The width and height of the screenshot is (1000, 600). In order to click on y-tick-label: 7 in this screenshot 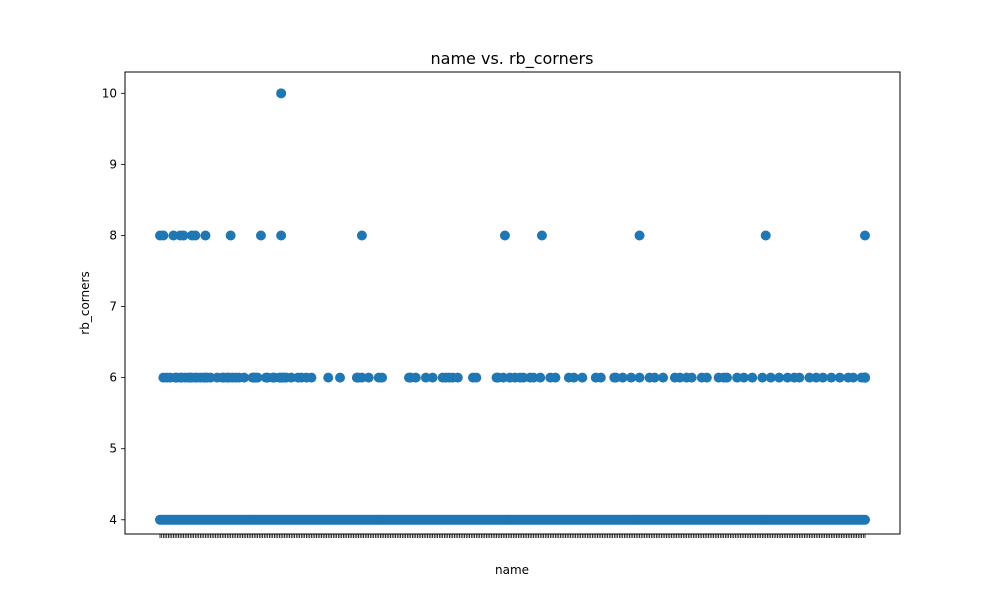, I will do `click(113, 307)`.